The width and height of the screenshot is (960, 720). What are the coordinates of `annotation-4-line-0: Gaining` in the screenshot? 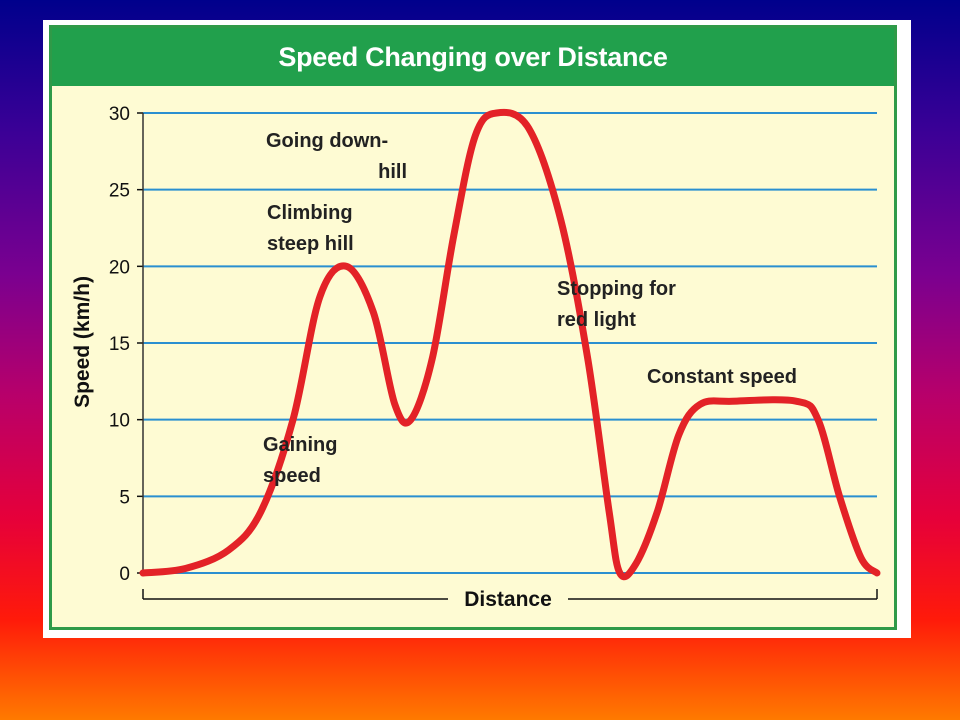 It's located at (300, 445).